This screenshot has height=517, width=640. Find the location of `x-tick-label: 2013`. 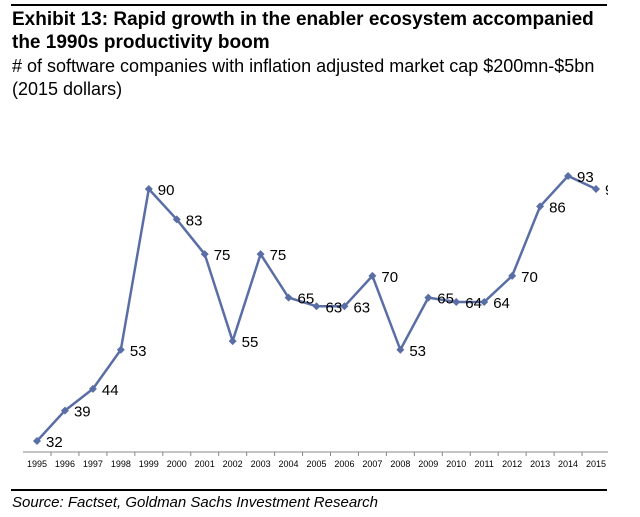

x-tick-label: 2013 is located at coordinates (540, 464).